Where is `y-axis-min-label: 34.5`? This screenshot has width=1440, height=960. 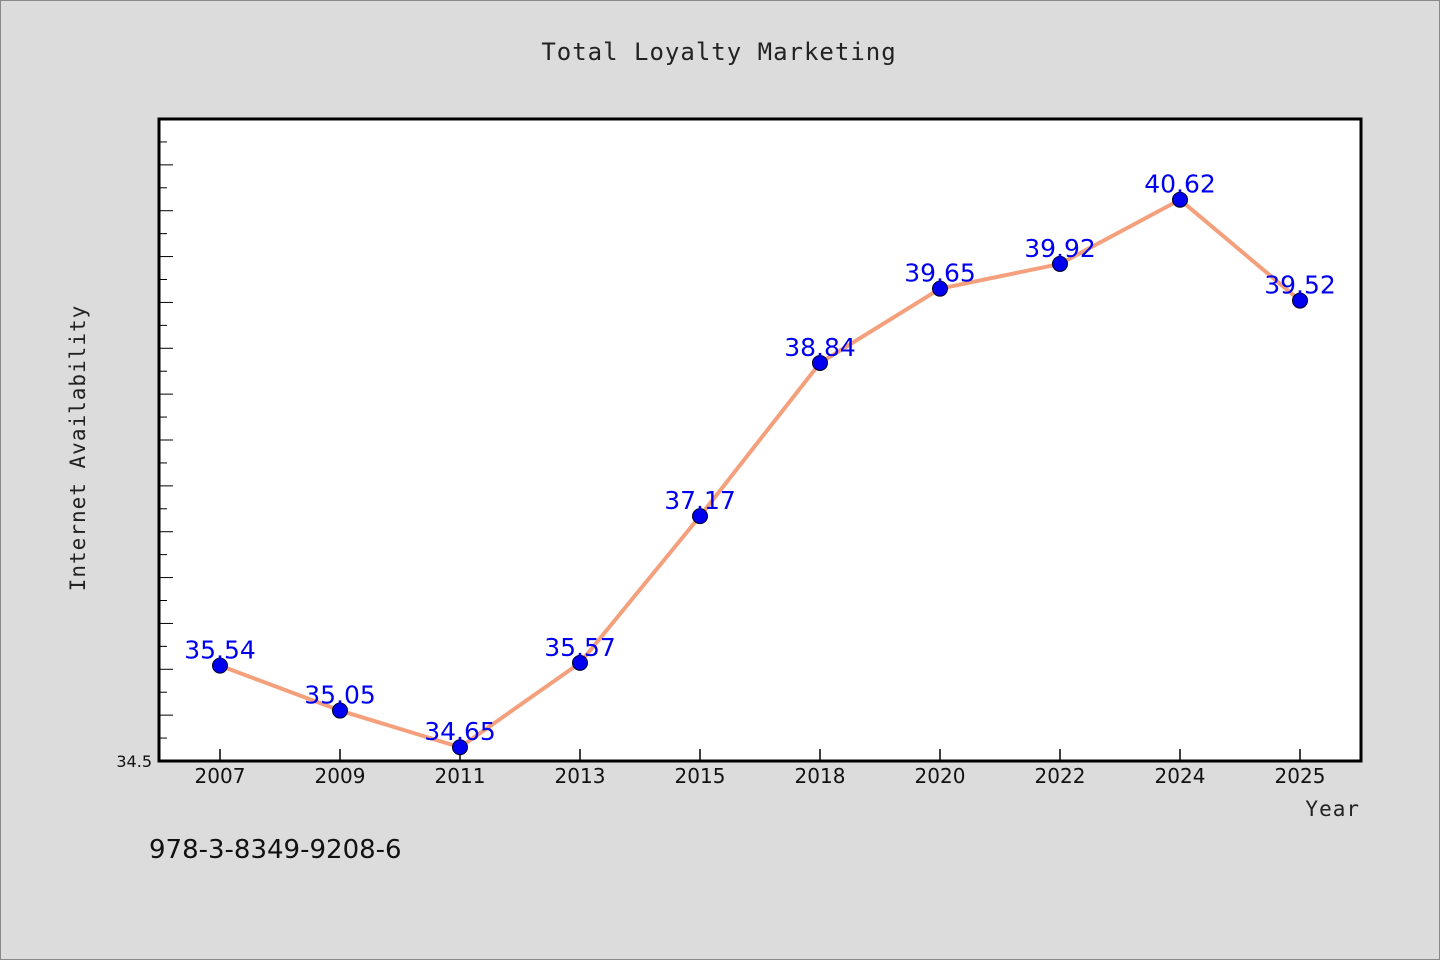 y-axis-min-label: 34.5 is located at coordinates (134, 761).